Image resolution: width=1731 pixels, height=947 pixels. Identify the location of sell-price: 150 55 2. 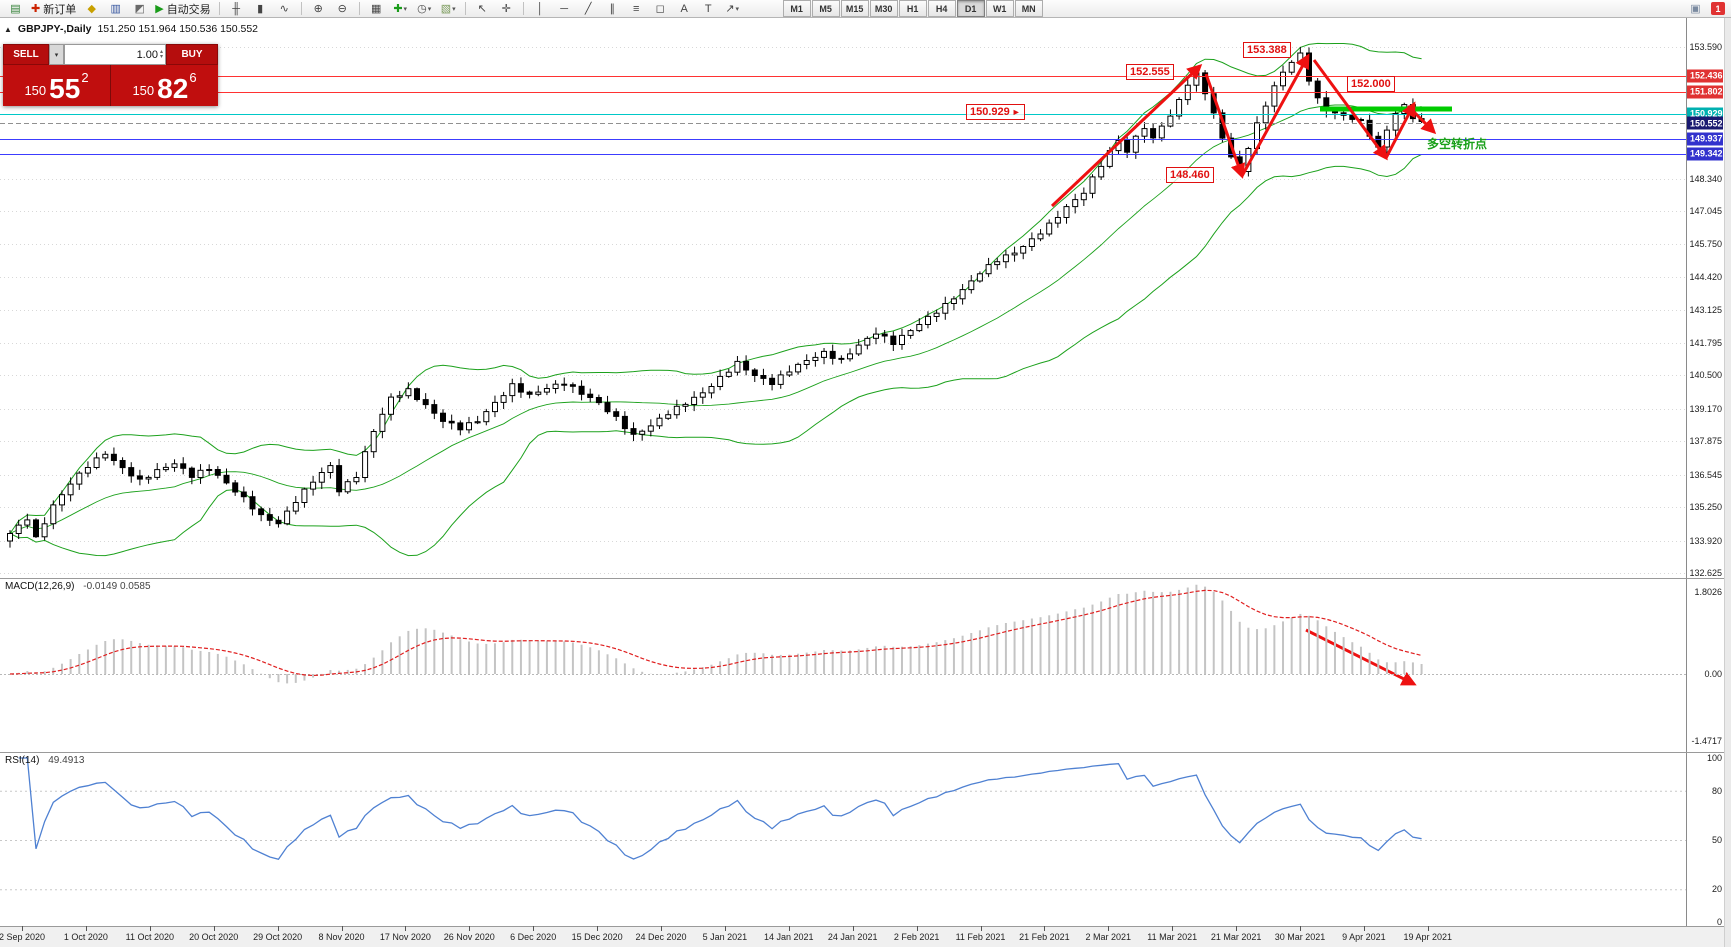
(57, 85).